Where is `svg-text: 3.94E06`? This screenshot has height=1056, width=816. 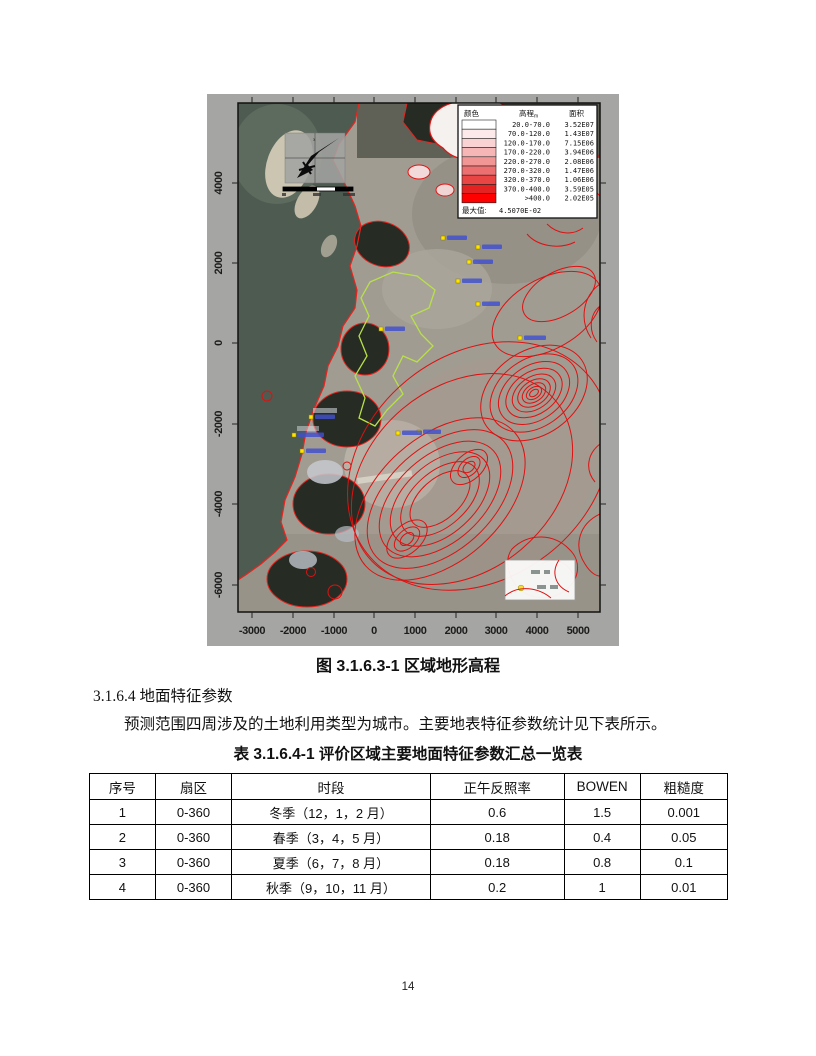
svg-text: 3.94E06 is located at coordinates (579, 153).